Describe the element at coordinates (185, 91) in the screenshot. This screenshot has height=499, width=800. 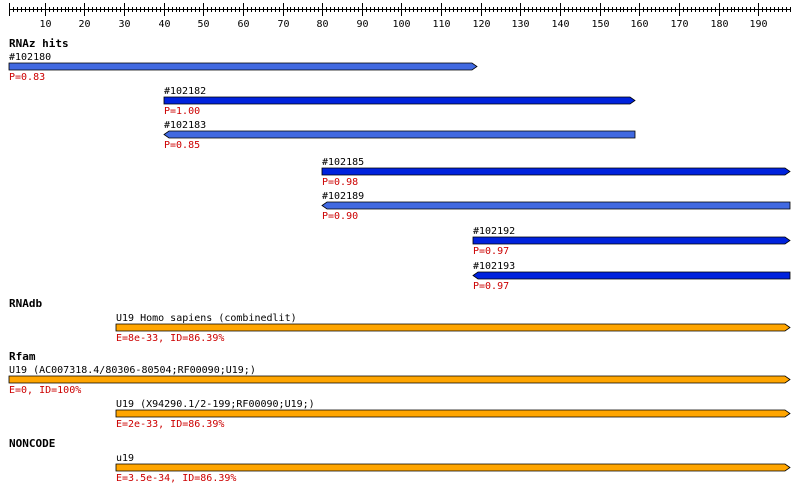
I see `rnaz-feature-label: #102182` at that location.